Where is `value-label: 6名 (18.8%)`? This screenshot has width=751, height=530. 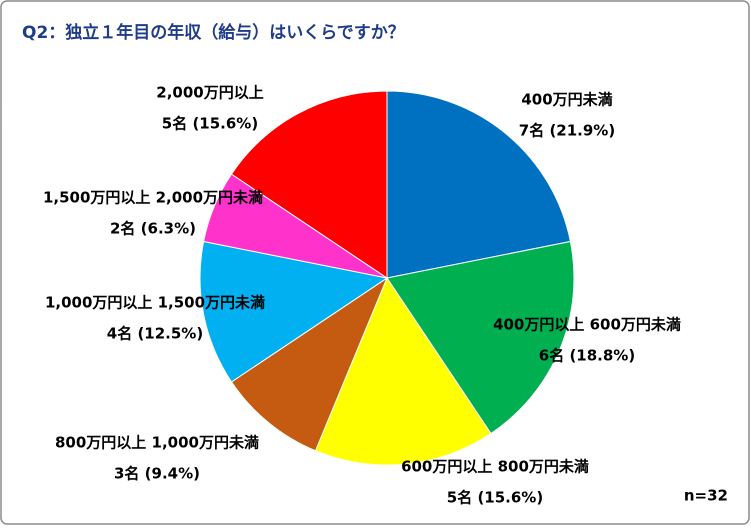
value-label: 6名 (18.8%) is located at coordinates (587, 356).